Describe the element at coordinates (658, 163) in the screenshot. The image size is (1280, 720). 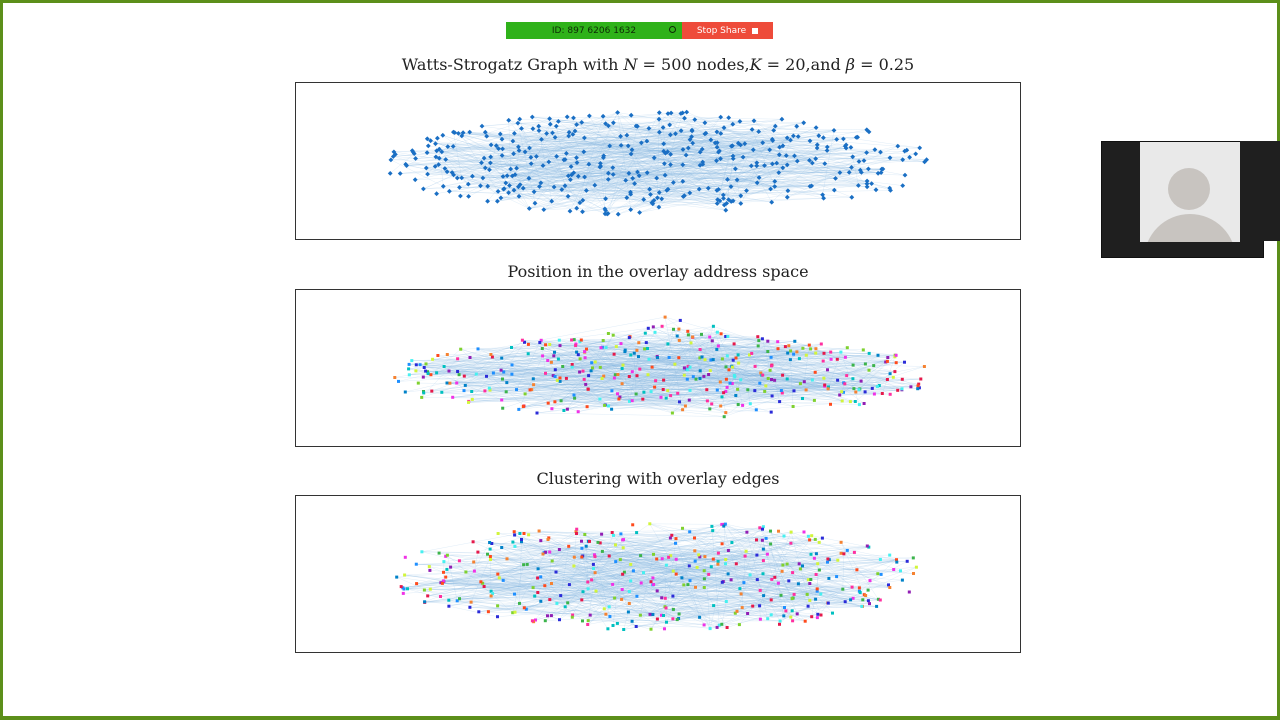
I see `graph-nodes` at that location.